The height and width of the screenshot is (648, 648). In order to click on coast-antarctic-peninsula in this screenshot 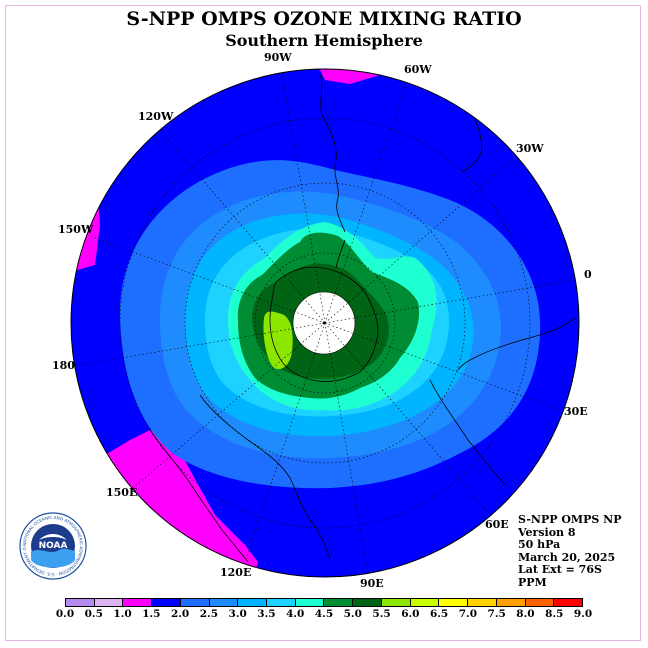, I will do `click(340, 254)`.